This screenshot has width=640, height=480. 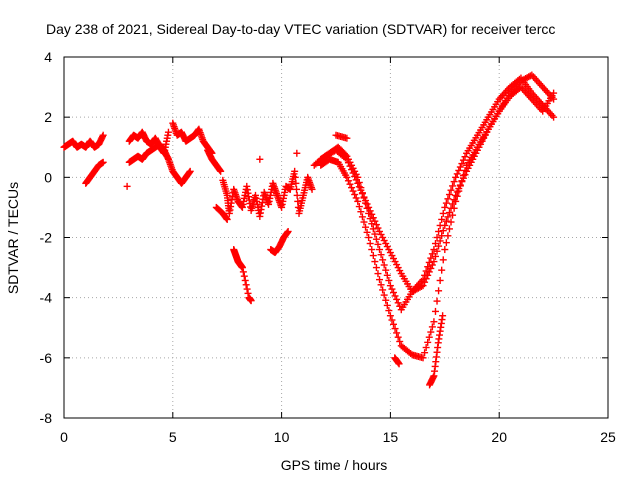 What do you see at coordinates (13, 238) in the screenshot?
I see `y-axis-label: SDTVAR / TECUs` at bounding box center [13, 238].